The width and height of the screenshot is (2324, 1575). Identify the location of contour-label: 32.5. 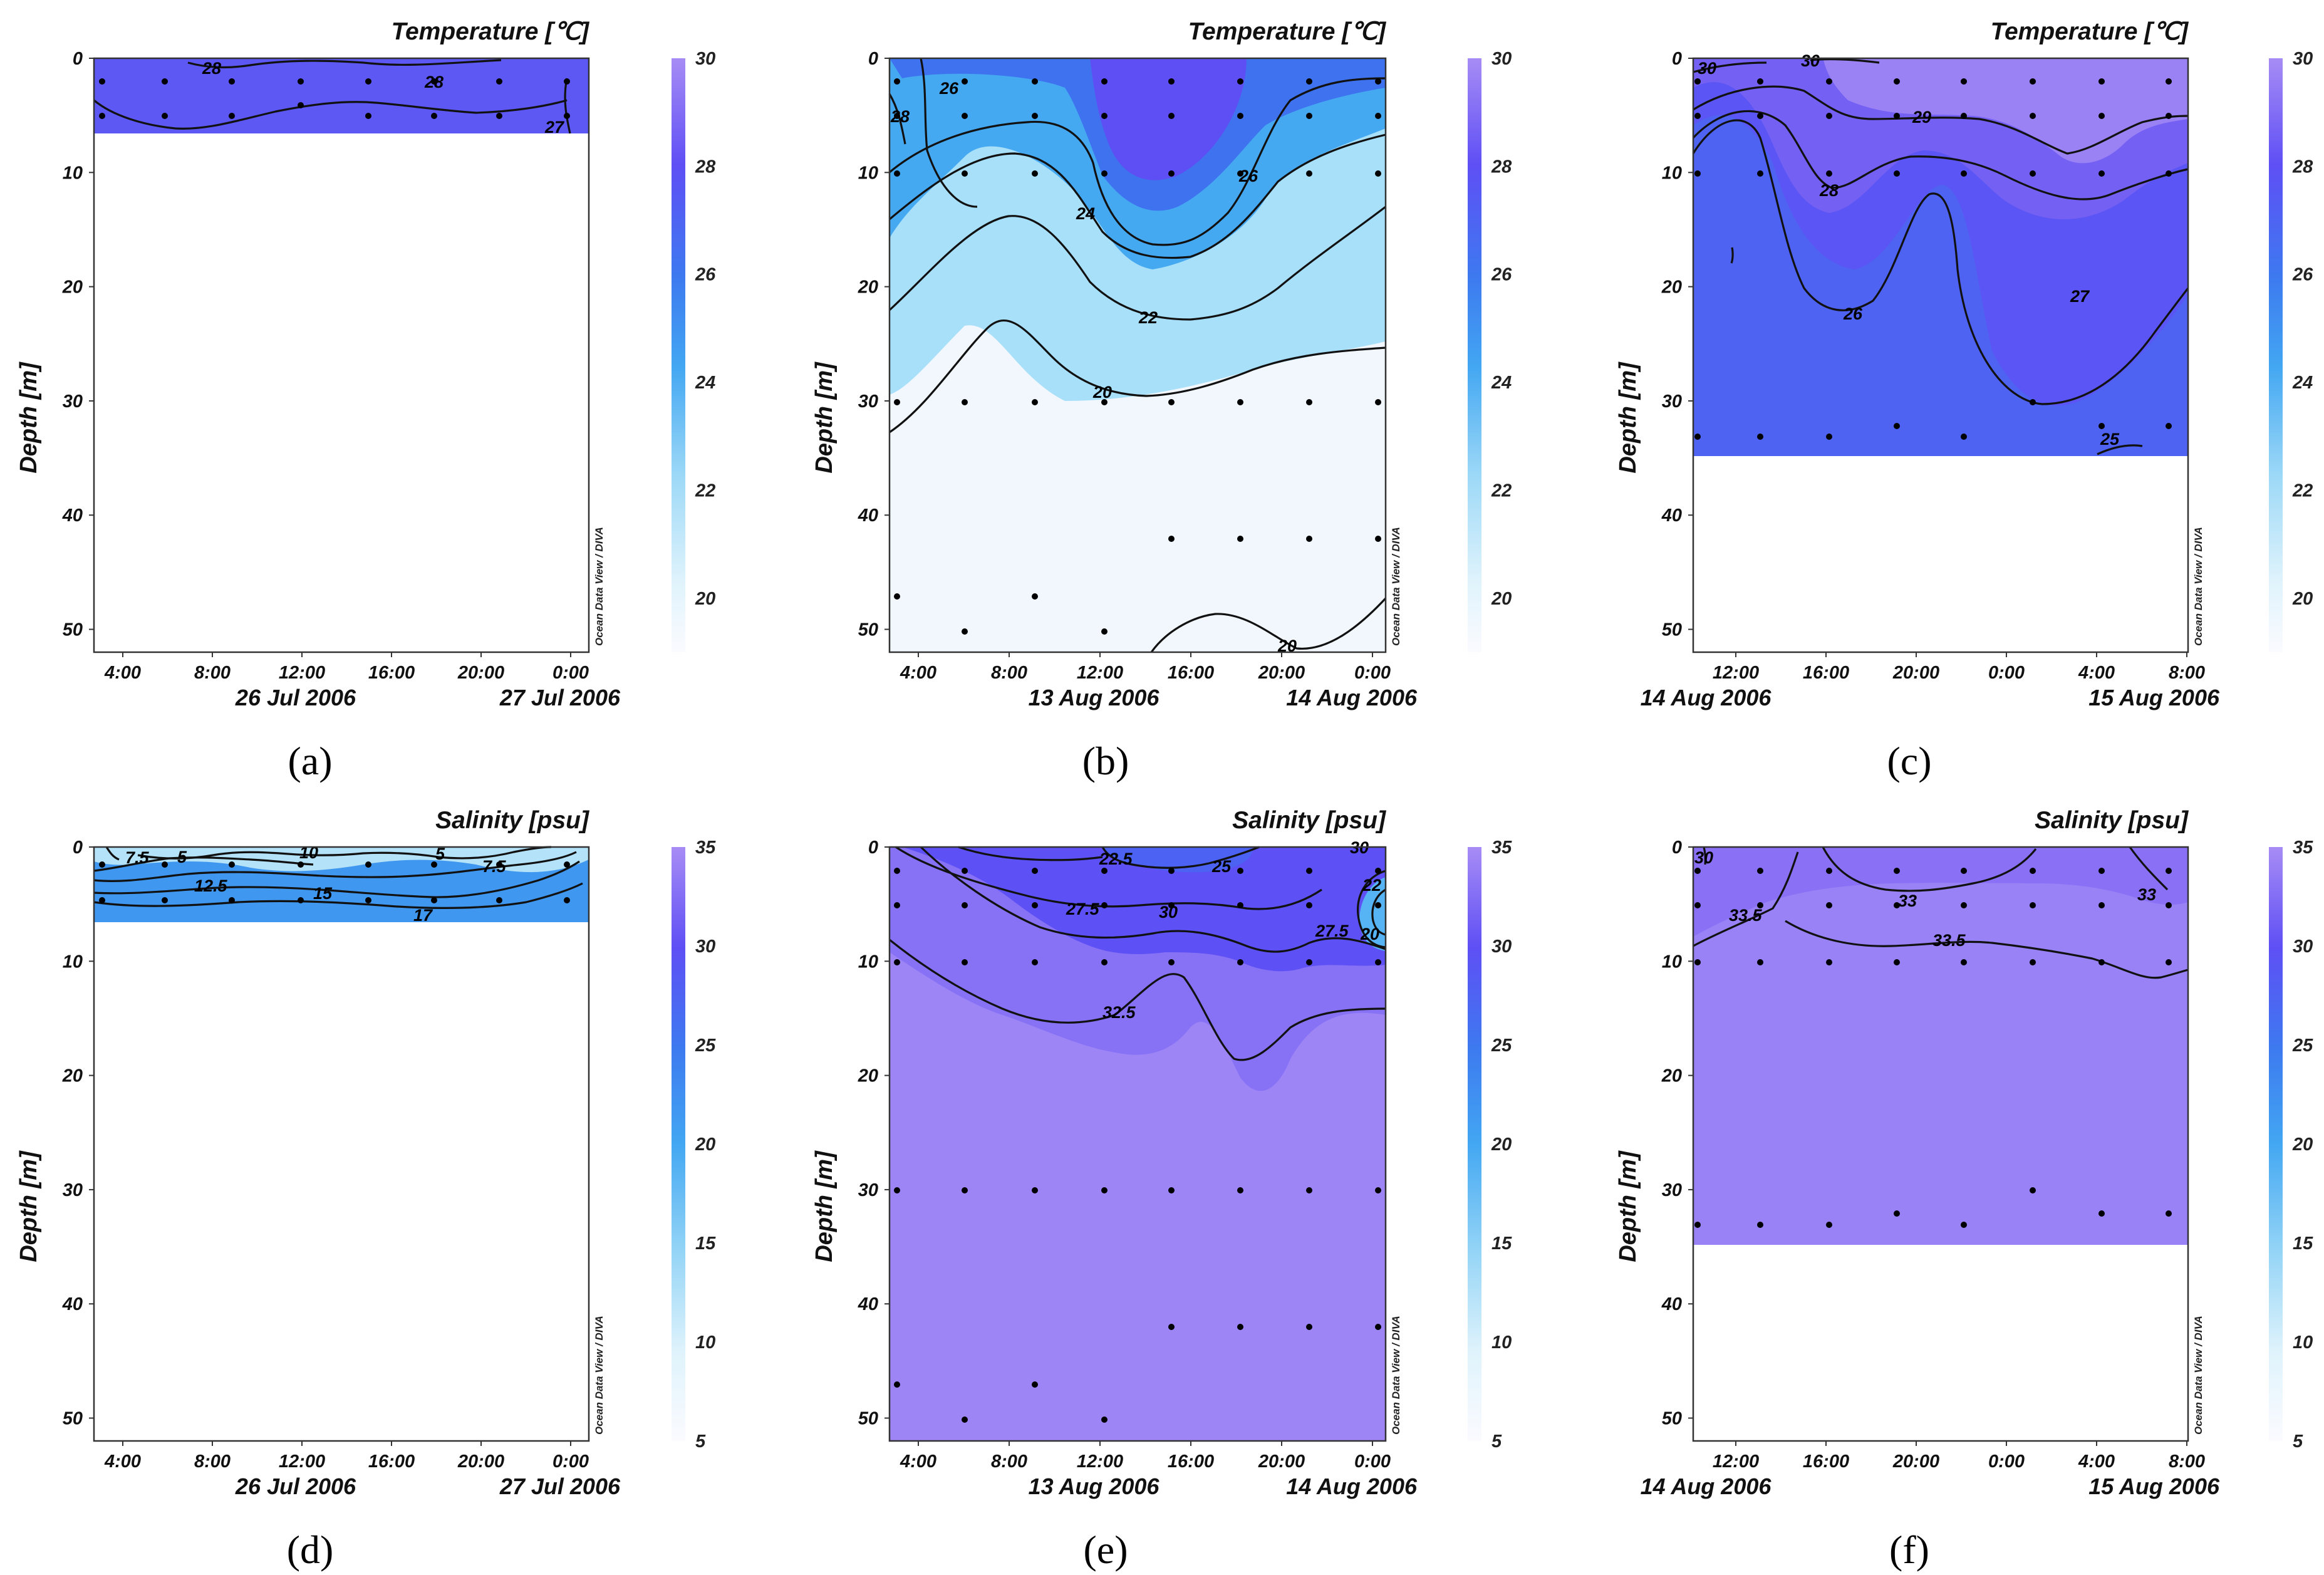
(1119, 1012).